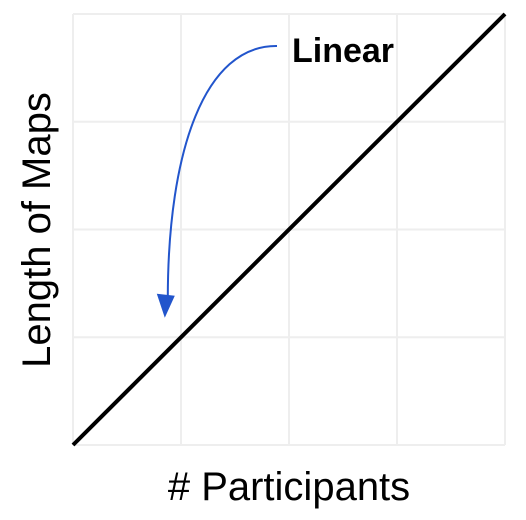 The image size is (526, 520). Describe the element at coordinates (289, 487) in the screenshot. I see `x-axis-label: # Participants` at that location.